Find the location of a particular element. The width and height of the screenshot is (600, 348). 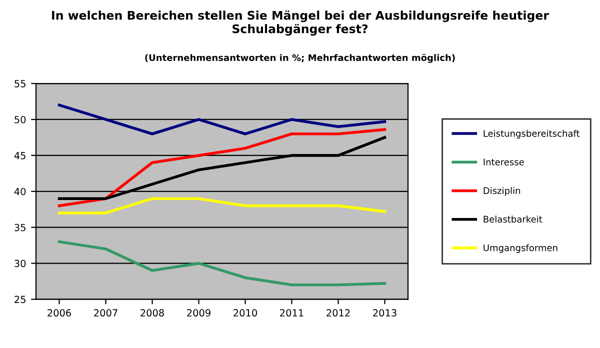

chart-subtitle: (Unternehmensantworten in %; Mehrfachantworten möglich) is located at coordinates (300, 58).